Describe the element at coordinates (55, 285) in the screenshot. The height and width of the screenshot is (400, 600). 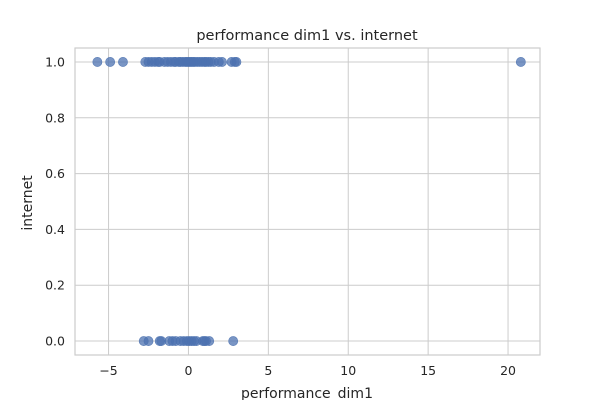
I see `y-tick-label: 0.2` at that location.